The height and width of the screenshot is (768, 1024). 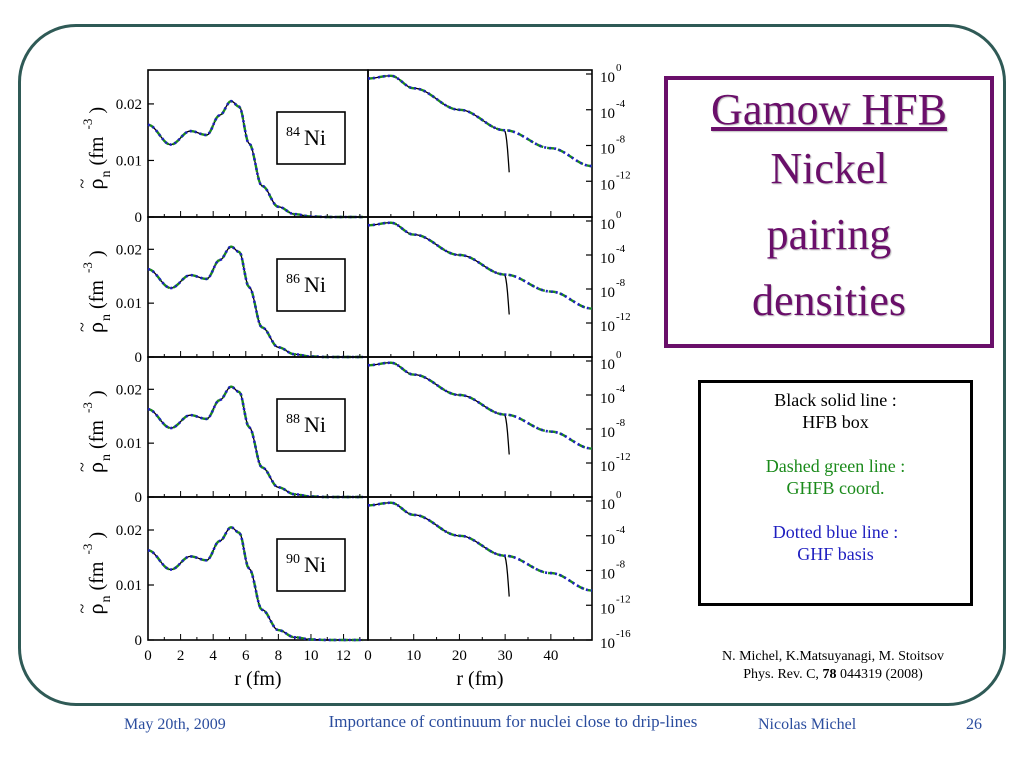 I want to click on left-xtick-label: 4, so click(x=213, y=656).